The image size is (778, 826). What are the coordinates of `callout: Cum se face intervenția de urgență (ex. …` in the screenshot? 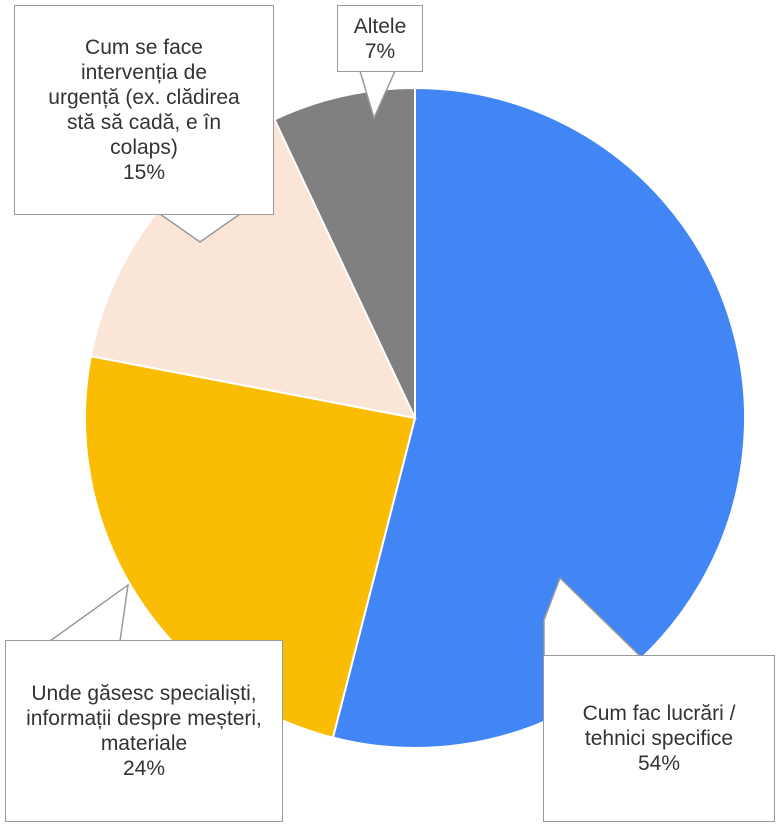 It's located at (144, 110).